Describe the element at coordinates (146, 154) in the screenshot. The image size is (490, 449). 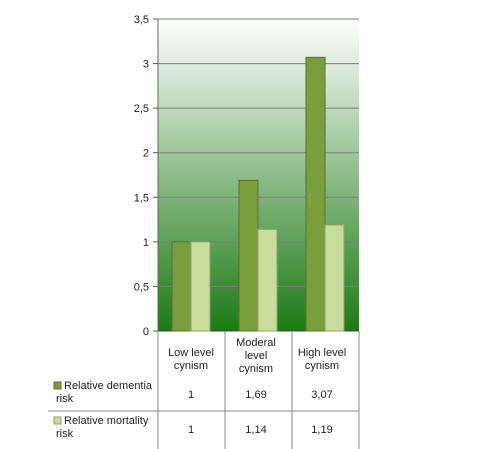
I see `y-tick-label: 2` at that location.